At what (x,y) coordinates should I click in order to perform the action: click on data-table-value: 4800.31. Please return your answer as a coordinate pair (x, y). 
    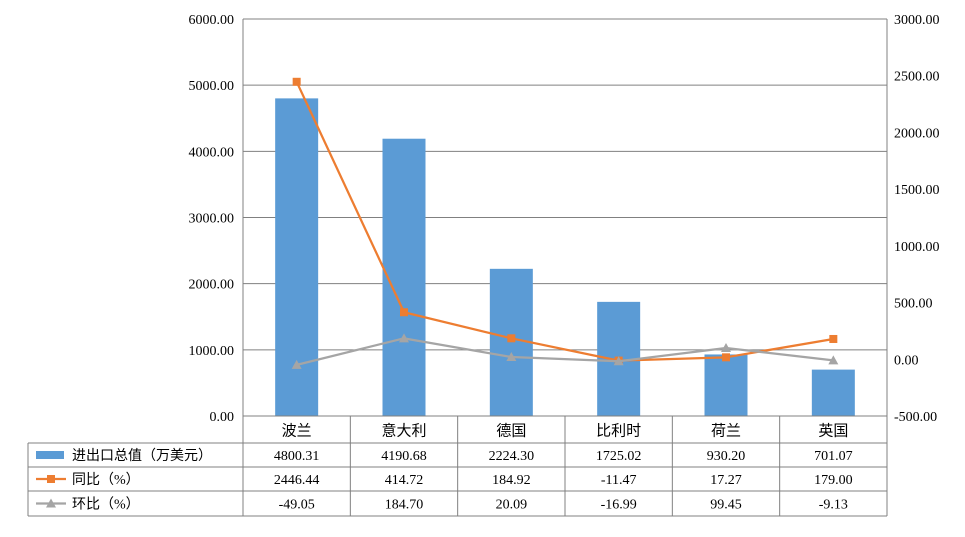
    Looking at the image, I should click on (297, 456).